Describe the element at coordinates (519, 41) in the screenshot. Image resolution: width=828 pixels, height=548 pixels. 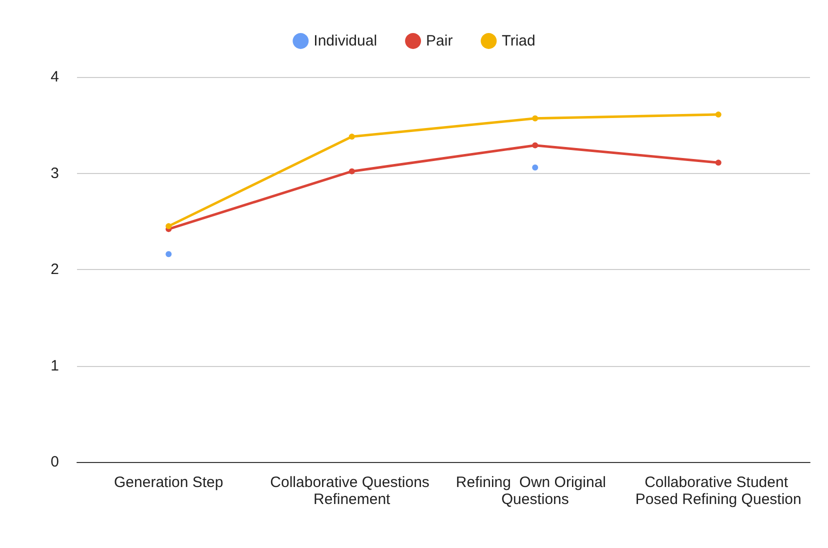
I see `legend-label: Triad` at that location.